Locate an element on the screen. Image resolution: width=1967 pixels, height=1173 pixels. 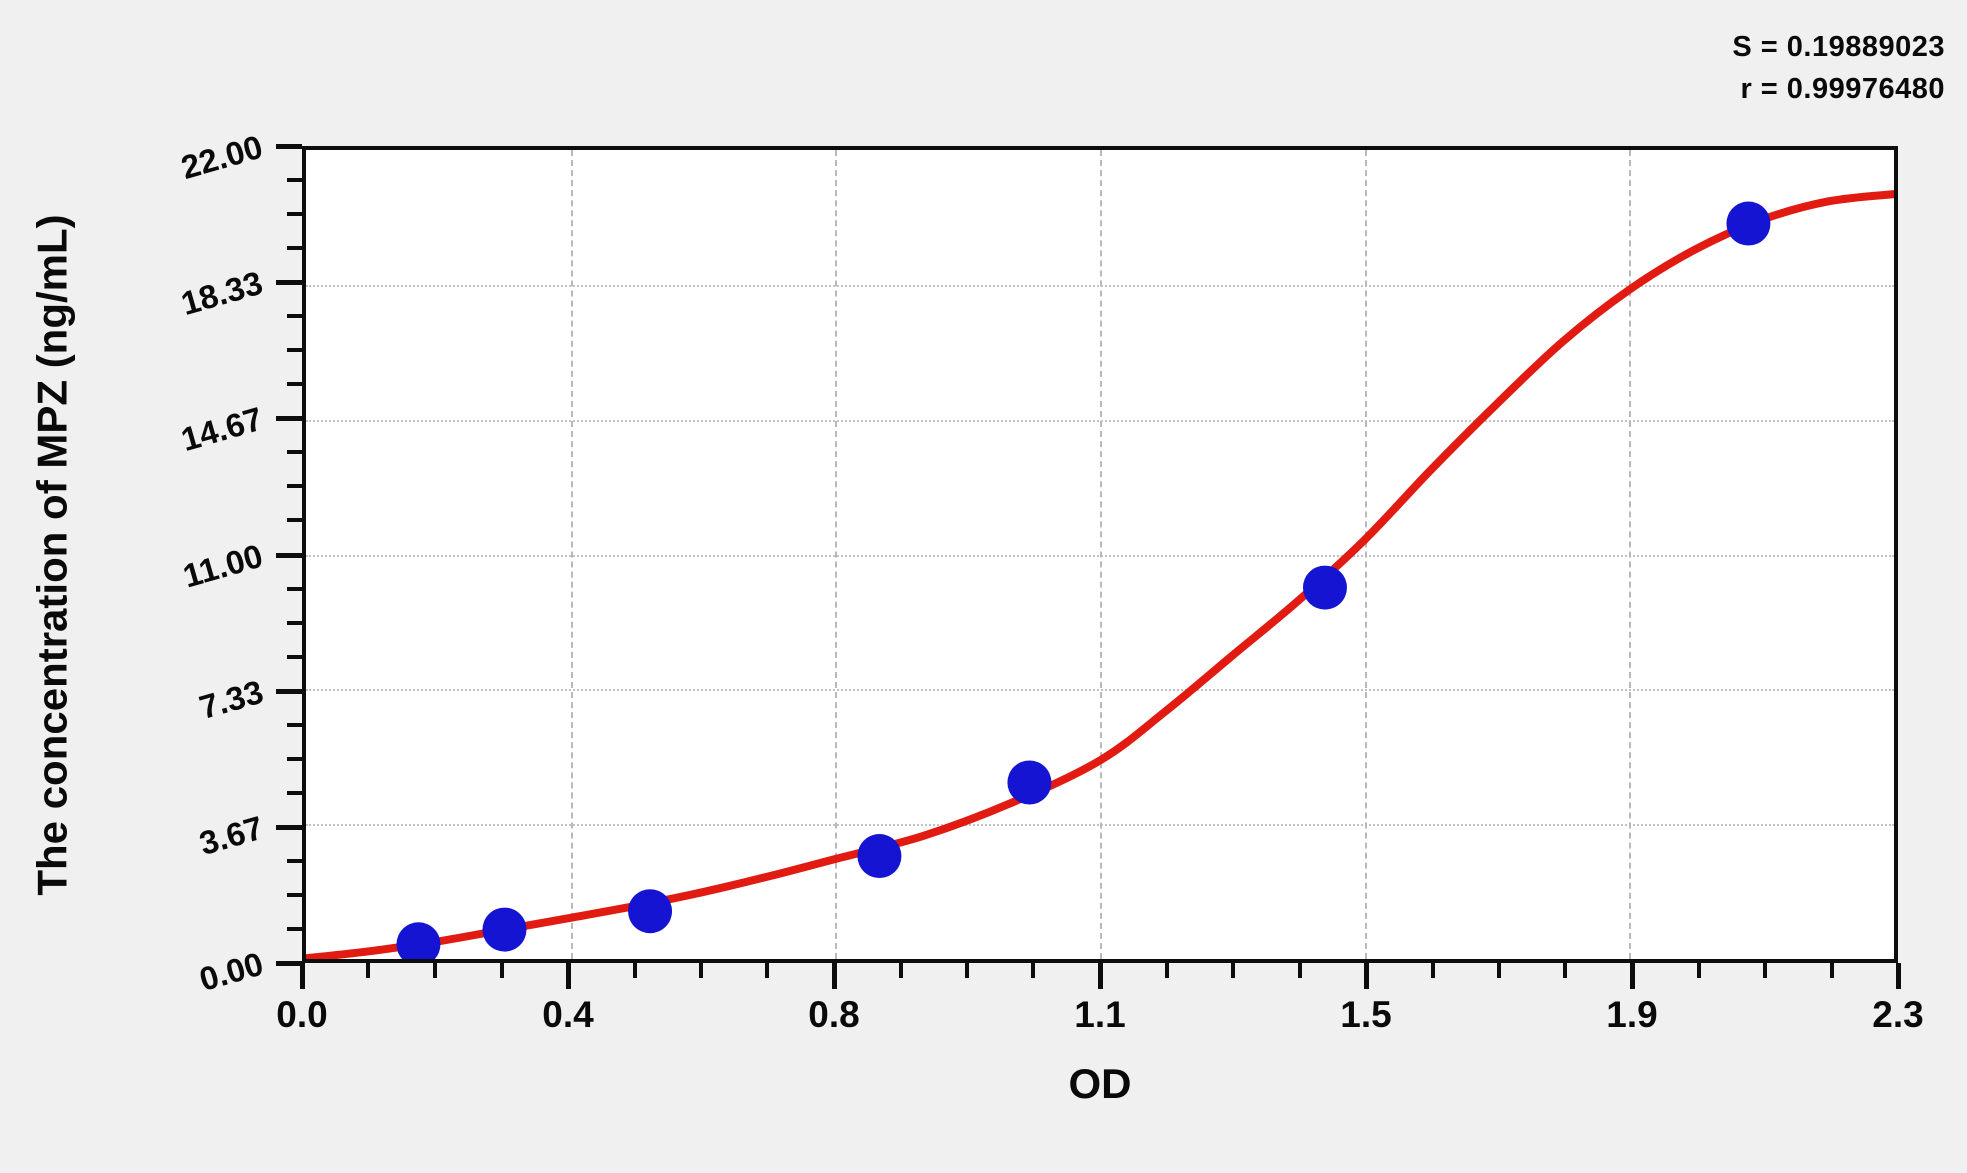
y-tick-label: 18.33 is located at coordinates (222, 293).